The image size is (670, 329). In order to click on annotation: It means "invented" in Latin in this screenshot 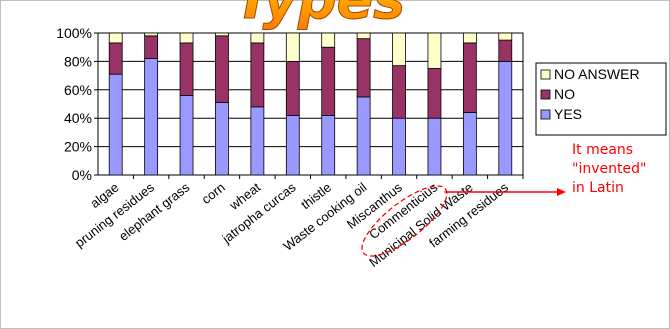, I will do `click(503, 199)`.